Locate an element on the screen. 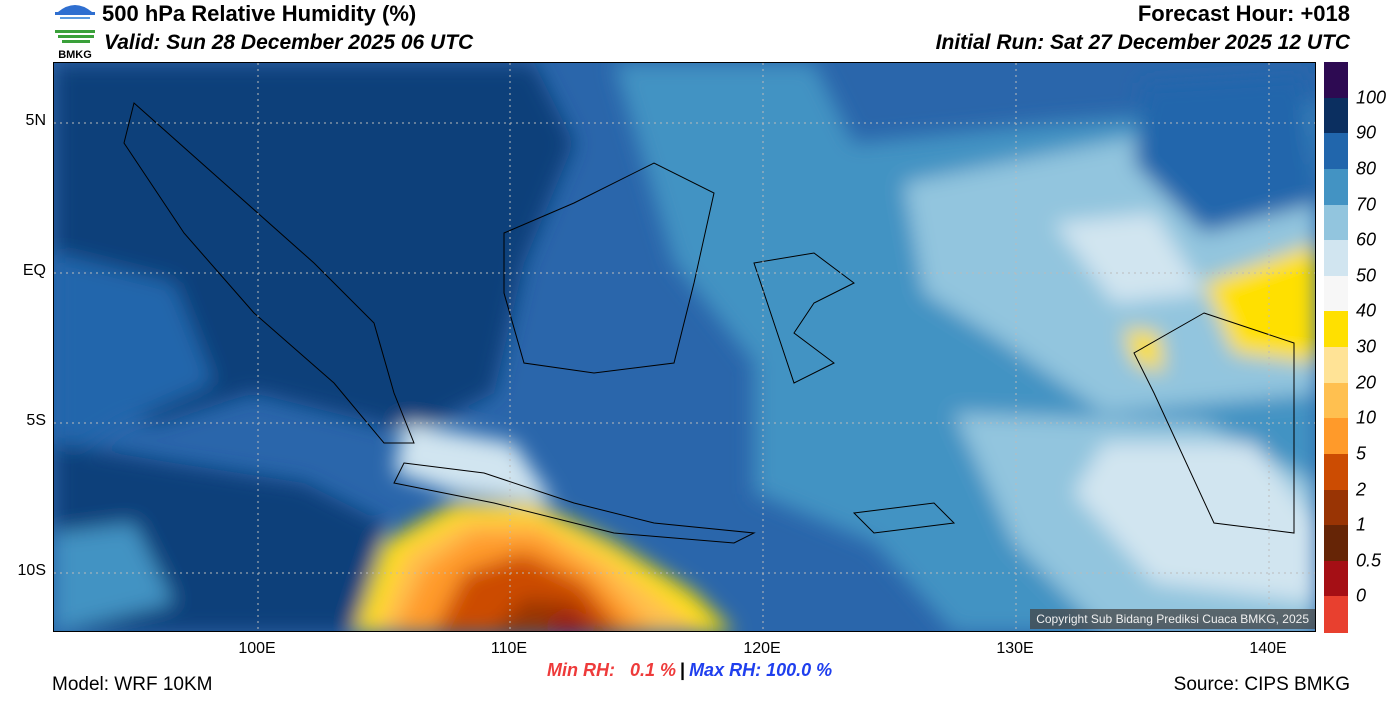 This screenshot has width=1400, height=709. colorbar-label: 70 is located at coordinates (1366, 204).